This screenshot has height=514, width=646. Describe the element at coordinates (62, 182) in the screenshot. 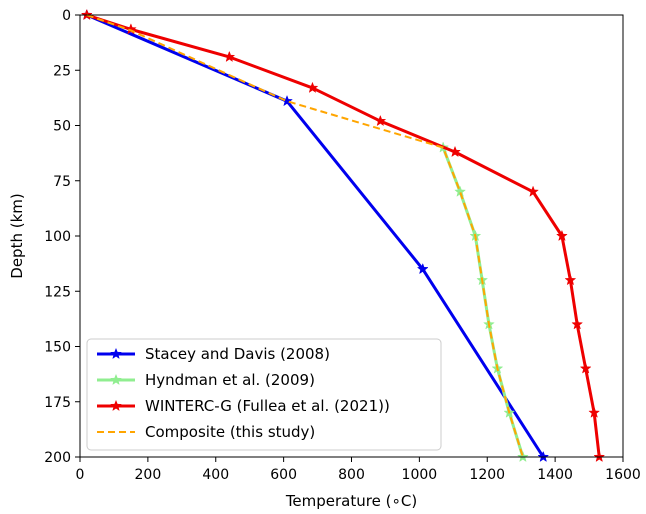

I see `y-tick-label-3: 75` at that location.